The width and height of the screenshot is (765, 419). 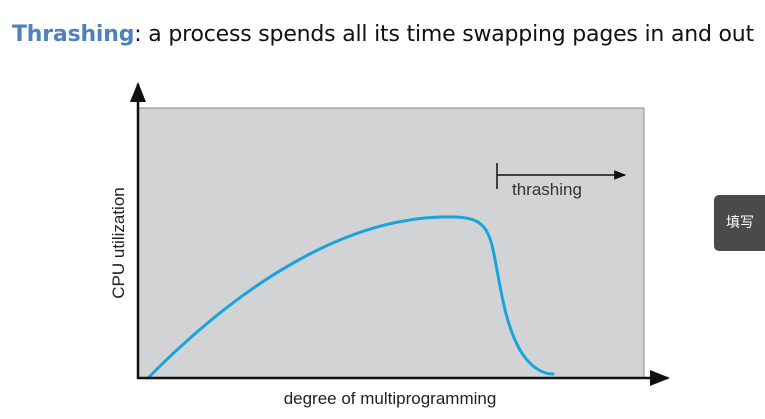 What do you see at coordinates (739, 223) in the screenshot?
I see `side-feedback-button: 填写` at bounding box center [739, 223].